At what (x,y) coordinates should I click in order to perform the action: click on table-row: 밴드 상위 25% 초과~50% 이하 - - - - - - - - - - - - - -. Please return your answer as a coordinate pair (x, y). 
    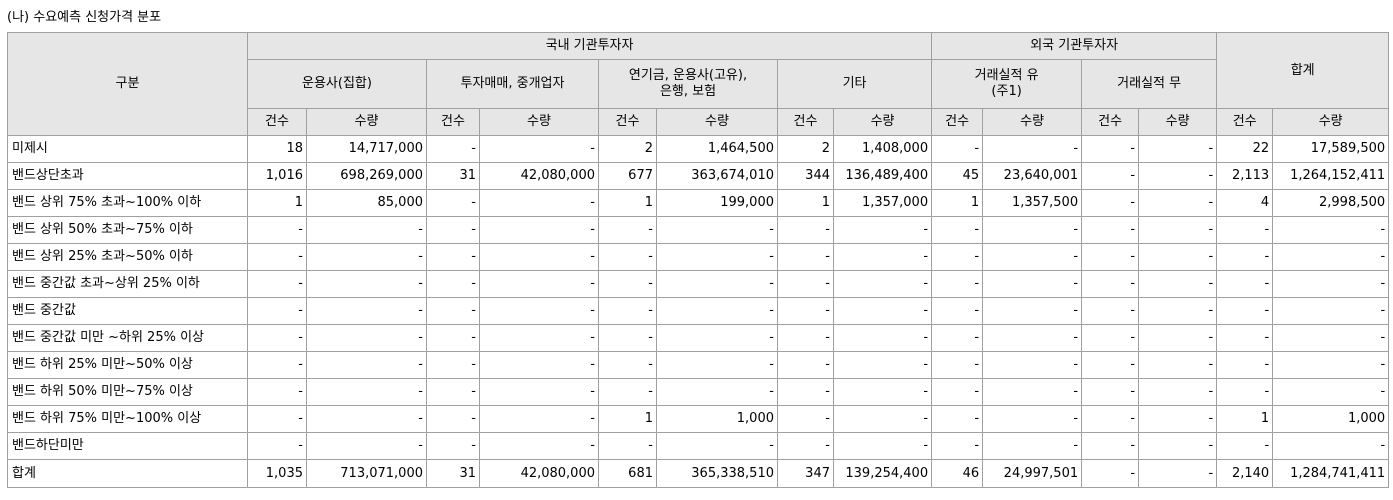
    Looking at the image, I should click on (698, 257).